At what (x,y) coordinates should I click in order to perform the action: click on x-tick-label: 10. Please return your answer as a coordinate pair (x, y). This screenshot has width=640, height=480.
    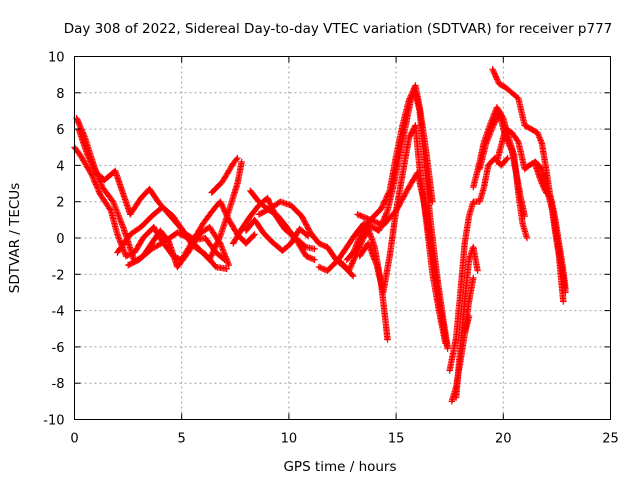
    Looking at the image, I should click on (289, 439).